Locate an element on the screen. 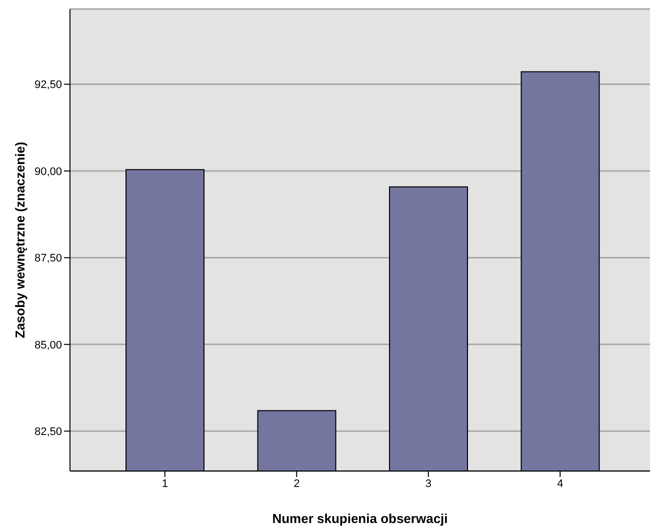 Image resolution: width=653 pixels, height=527 pixels. y-axis-title: Zasoby wewnętrzne (znaczenie) is located at coordinates (20, 240).